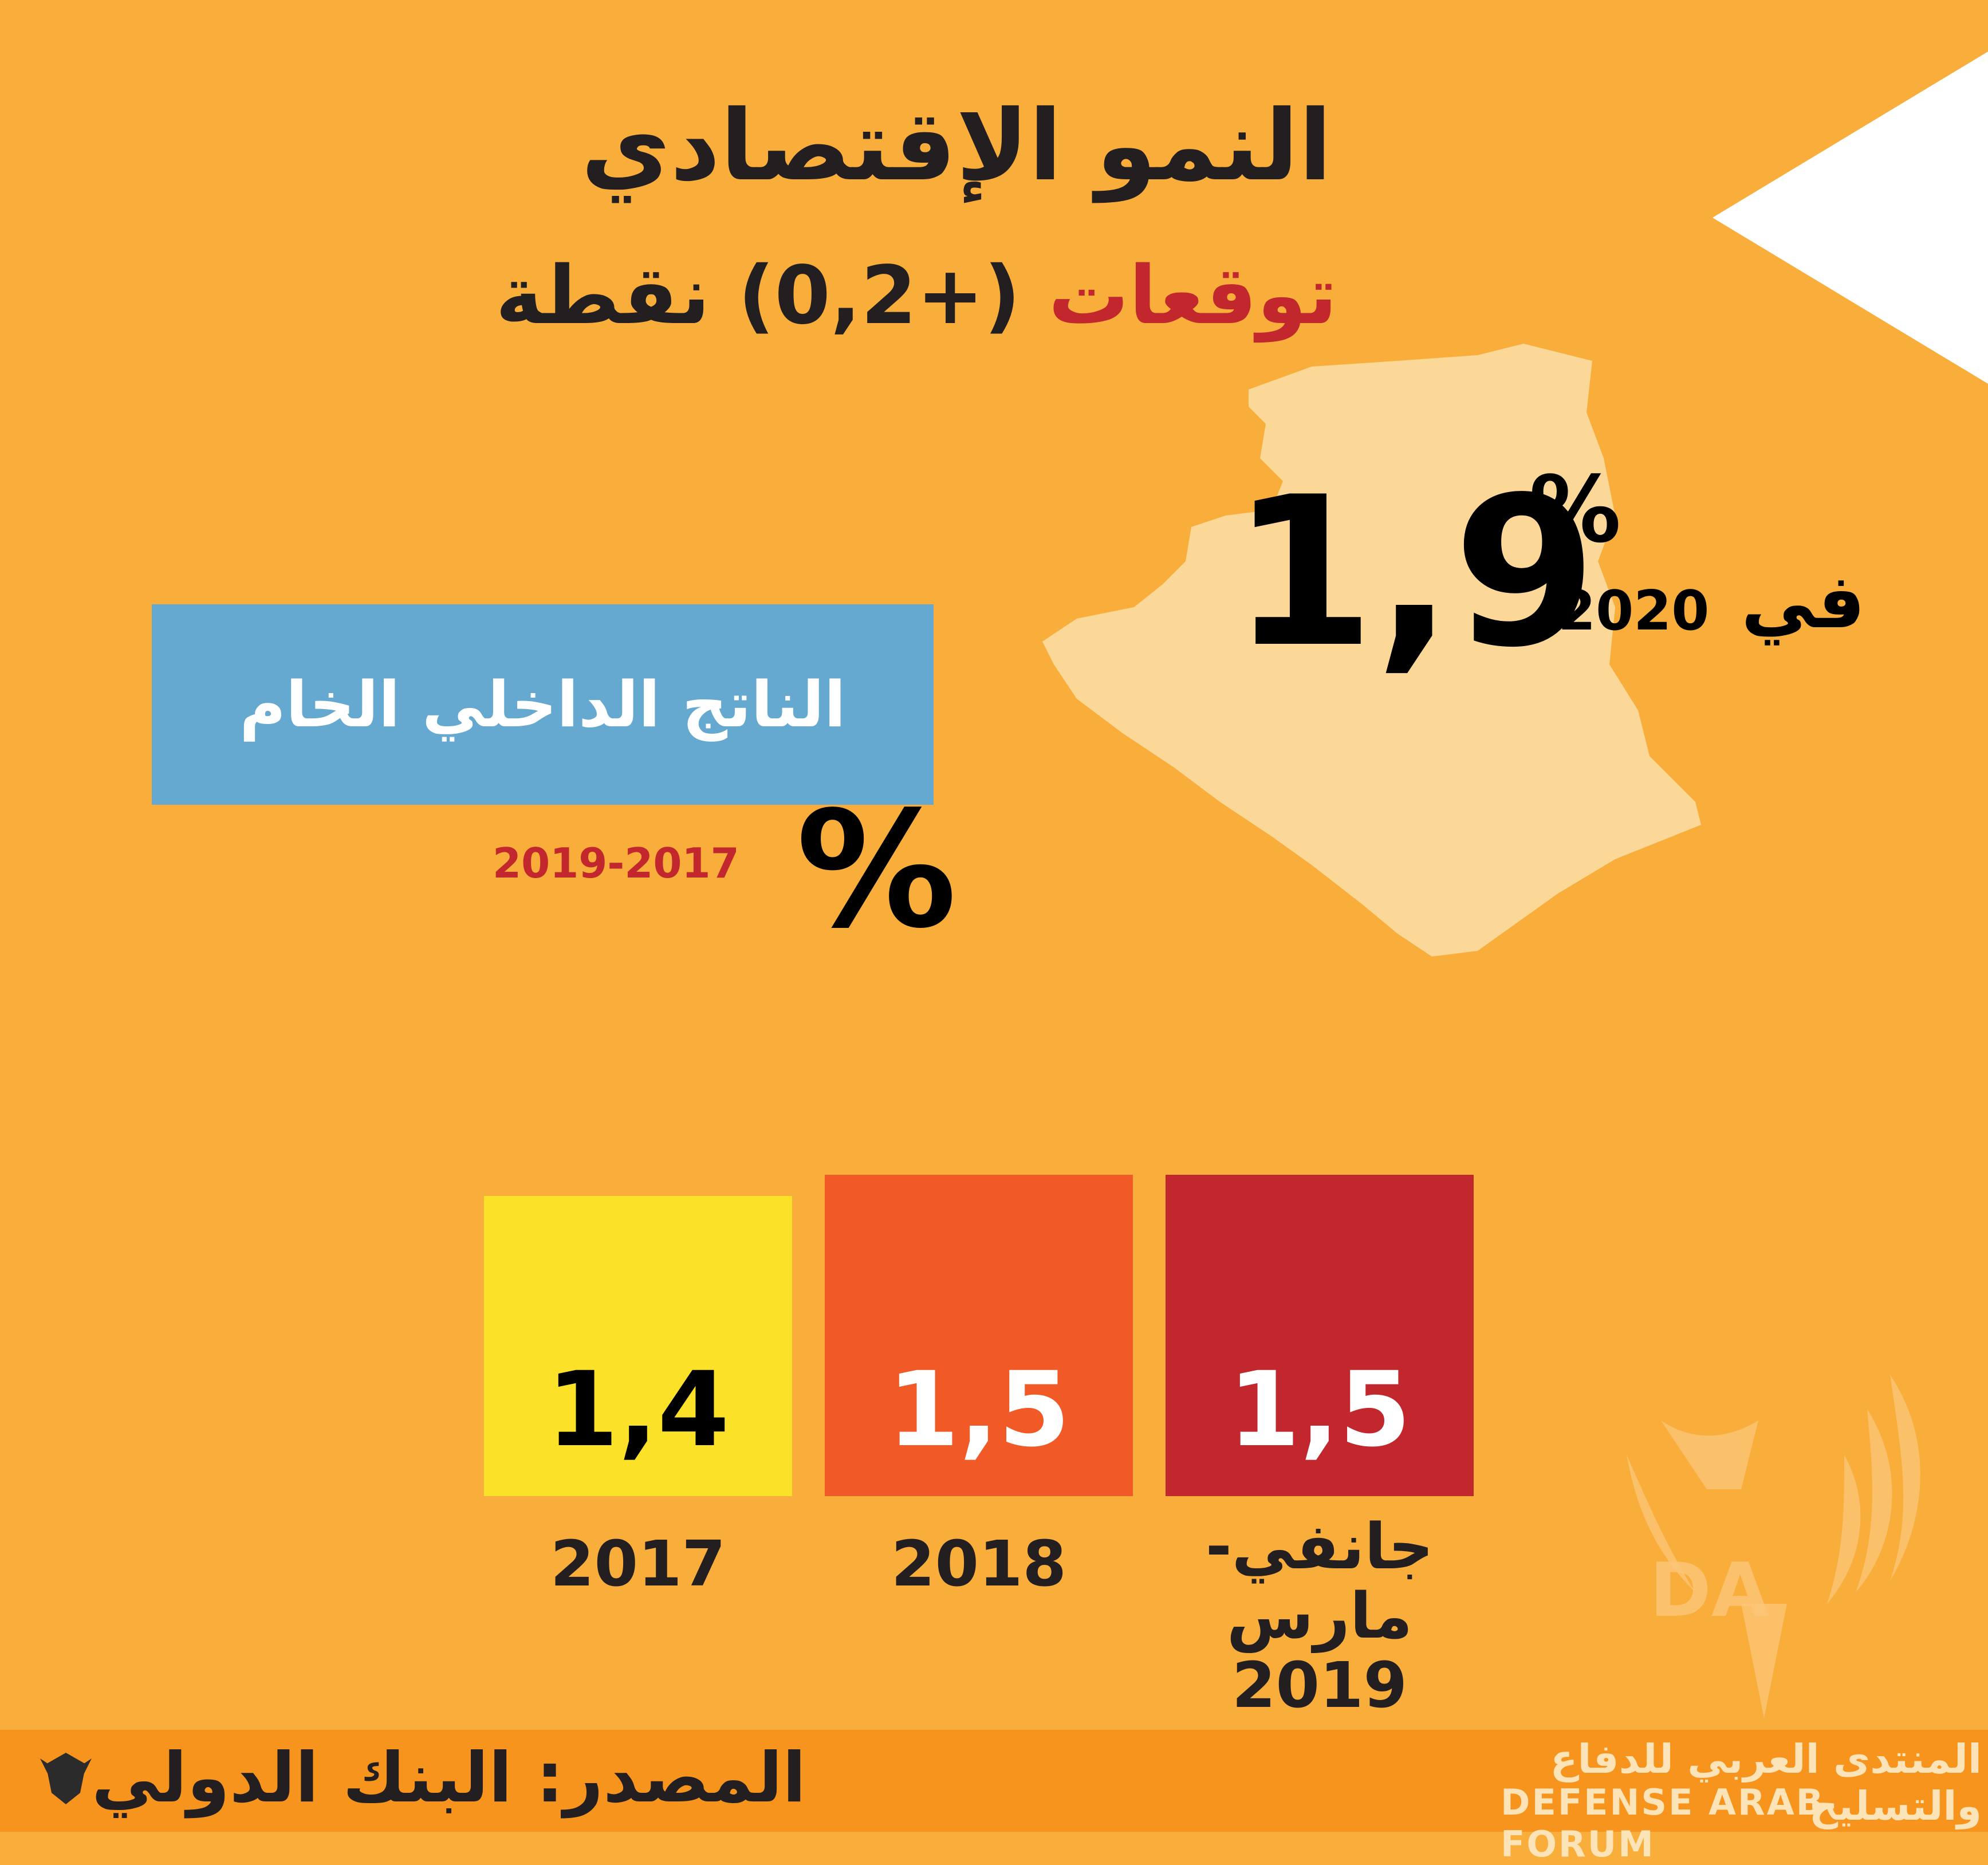  What do you see at coordinates (1414, 573) in the screenshot?
I see `forecast-value: 1,9` at bounding box center [1414, 573].